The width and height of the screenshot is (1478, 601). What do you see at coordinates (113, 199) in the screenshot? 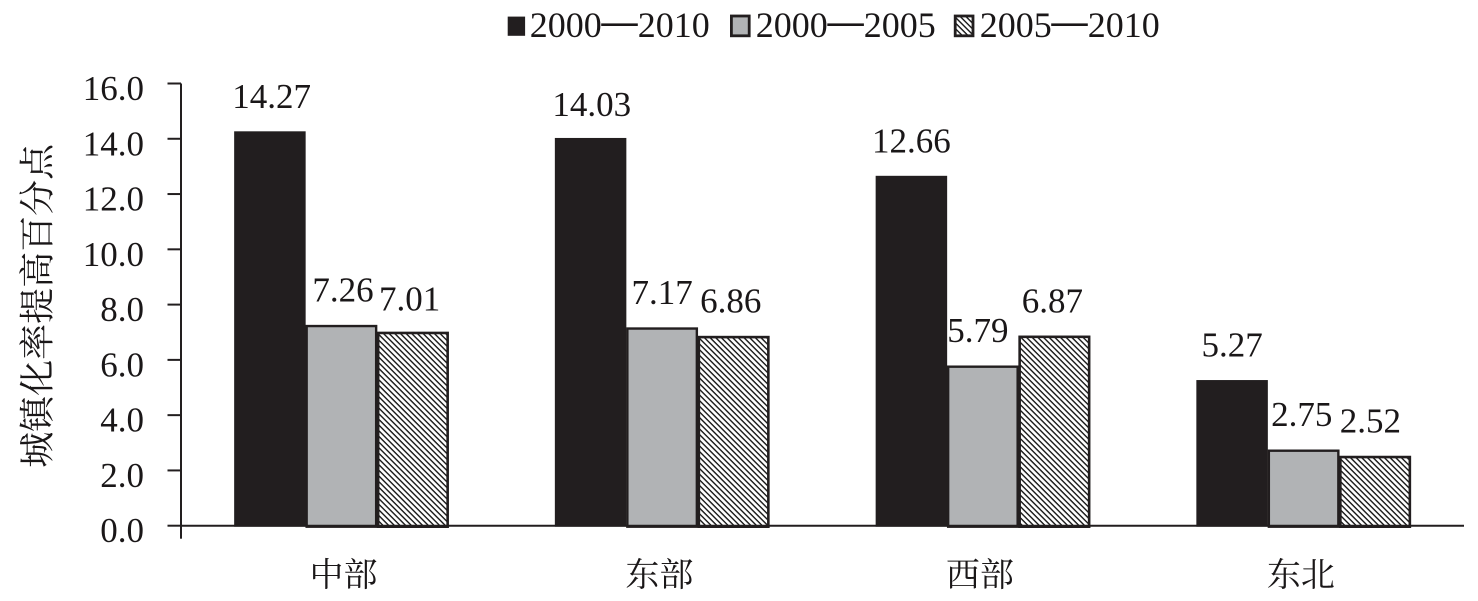
I see `svg-text: 12.0` at bounding box center [113, 199].